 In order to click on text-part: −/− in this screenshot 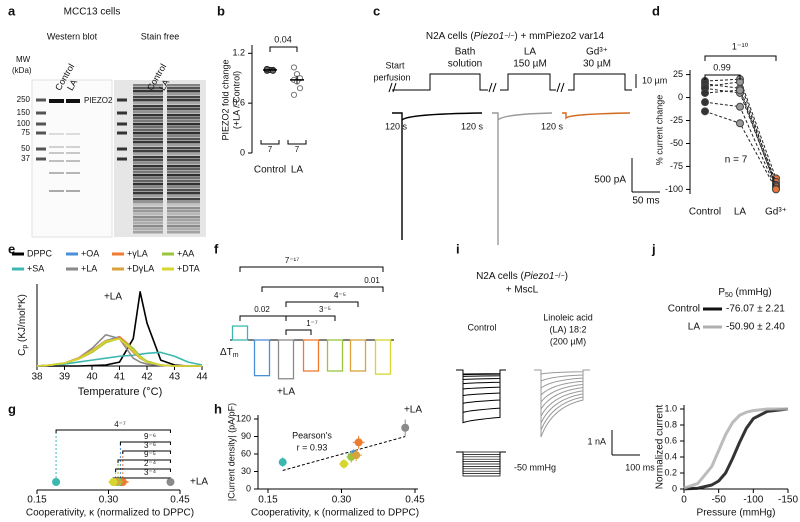, I will do `click(559, 276)`.